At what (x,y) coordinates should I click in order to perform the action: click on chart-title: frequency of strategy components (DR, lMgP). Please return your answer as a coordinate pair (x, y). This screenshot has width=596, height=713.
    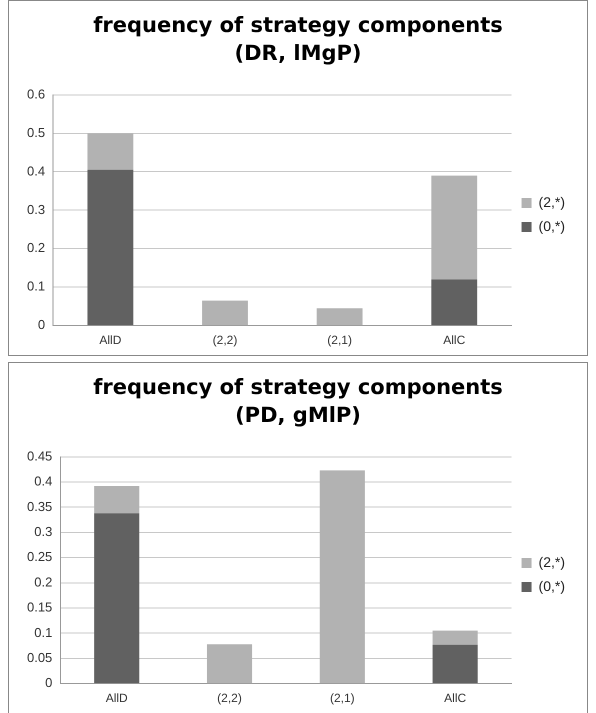
    Looking at the image, I should click on (298, 39).